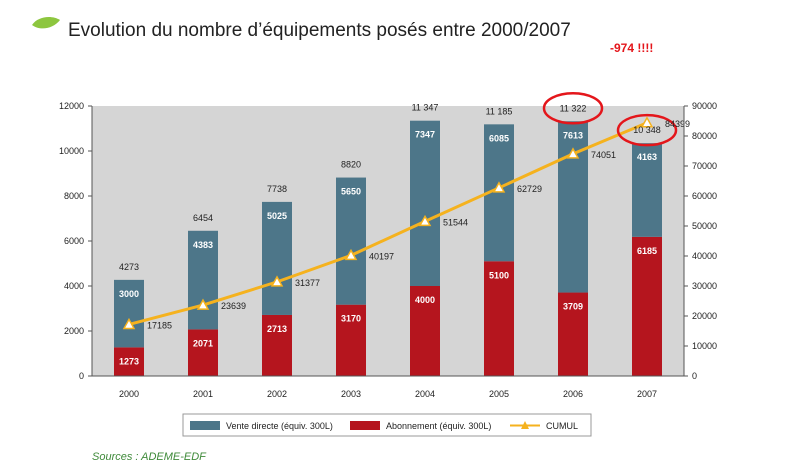 This screenshot has width=798, height=475. I want to click on data-label-abonnement: 4000, so click(425, 300).